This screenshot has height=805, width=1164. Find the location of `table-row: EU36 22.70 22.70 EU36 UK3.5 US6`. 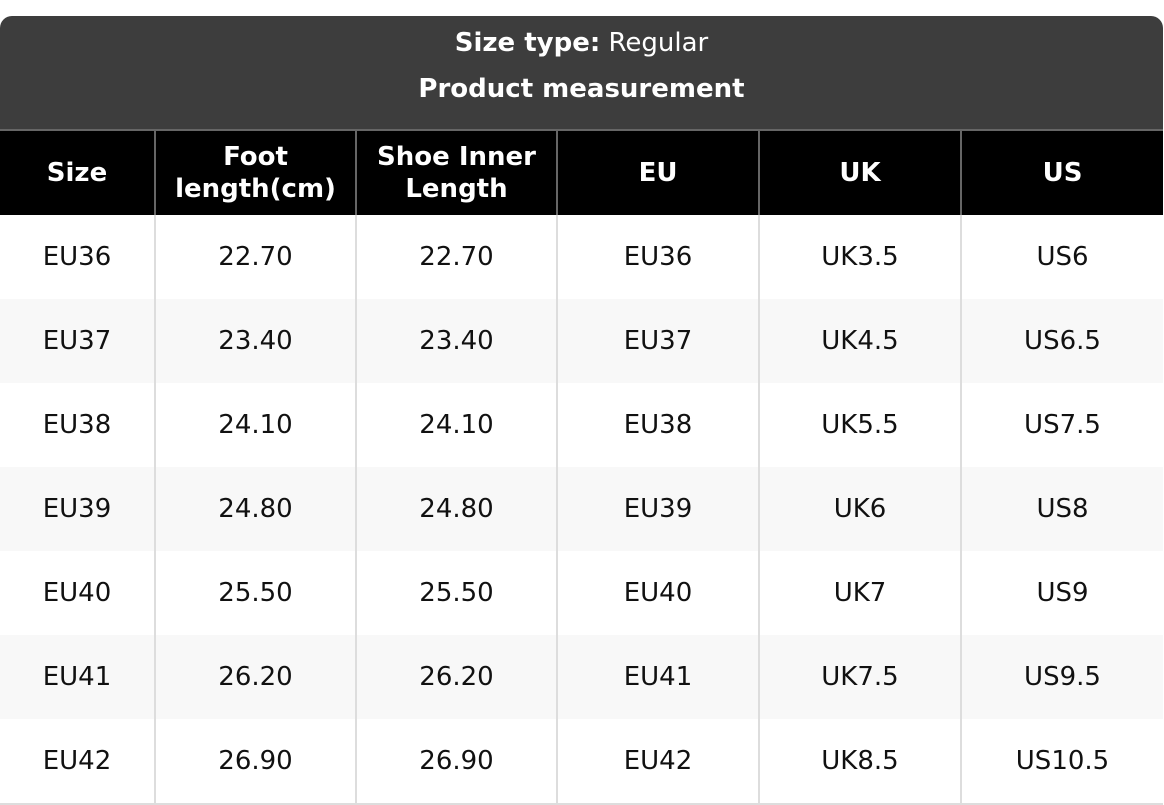

table-row: EU36 22.70 22.70 EU36 UK3.5 US6 is located at coordinates (581, 257).